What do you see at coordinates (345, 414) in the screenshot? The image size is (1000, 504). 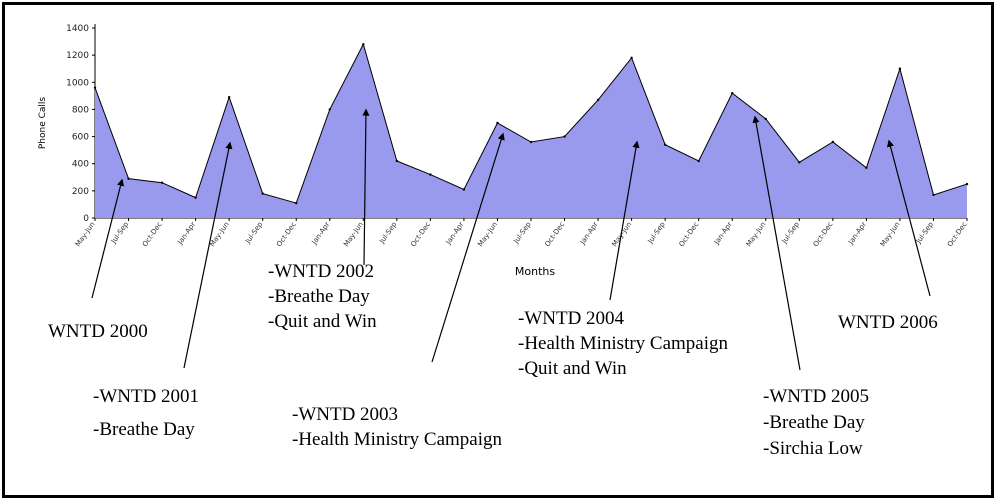 I see `annotation-text: -WNTD 2003` at bounding box center [345, 414].